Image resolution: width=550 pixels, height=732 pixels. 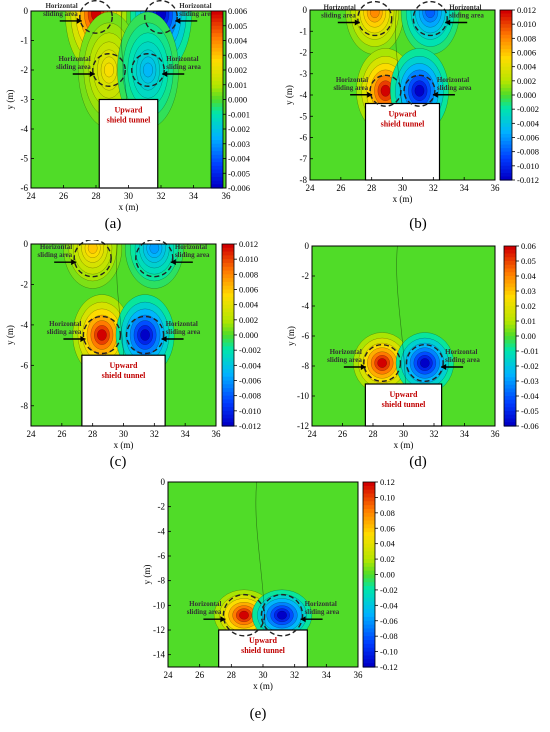 I want to click on hotspot-positive, so click(x=93, y=266).